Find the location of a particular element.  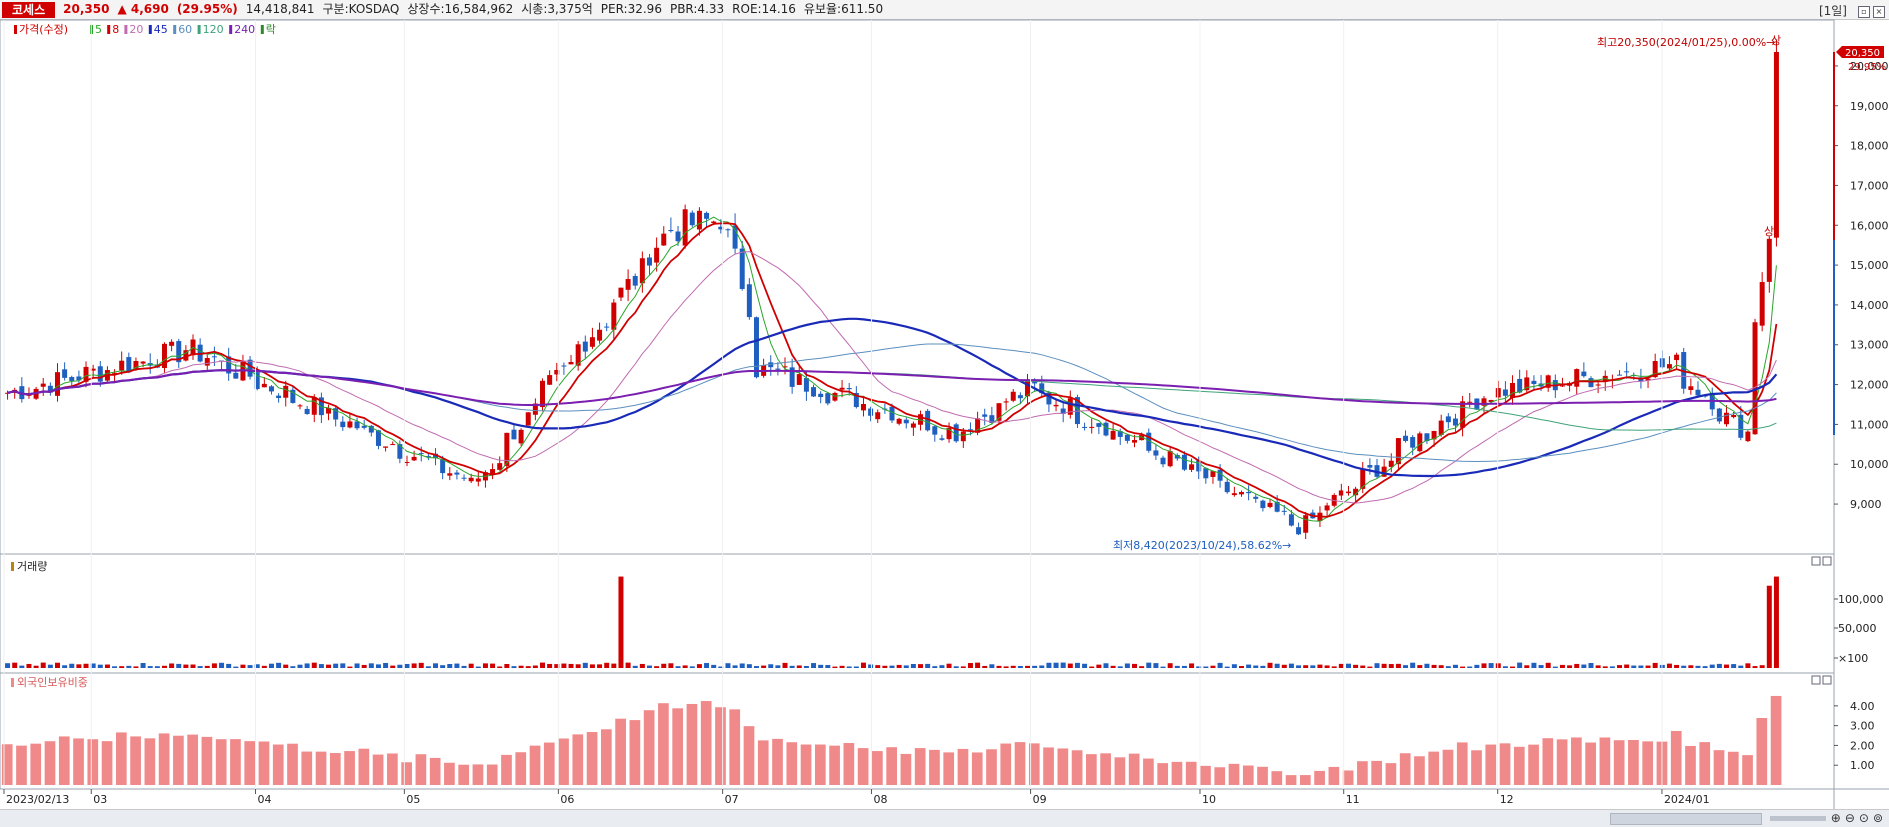

zoom-out-icon: ⊖ is located at coordinates (1849, 818).